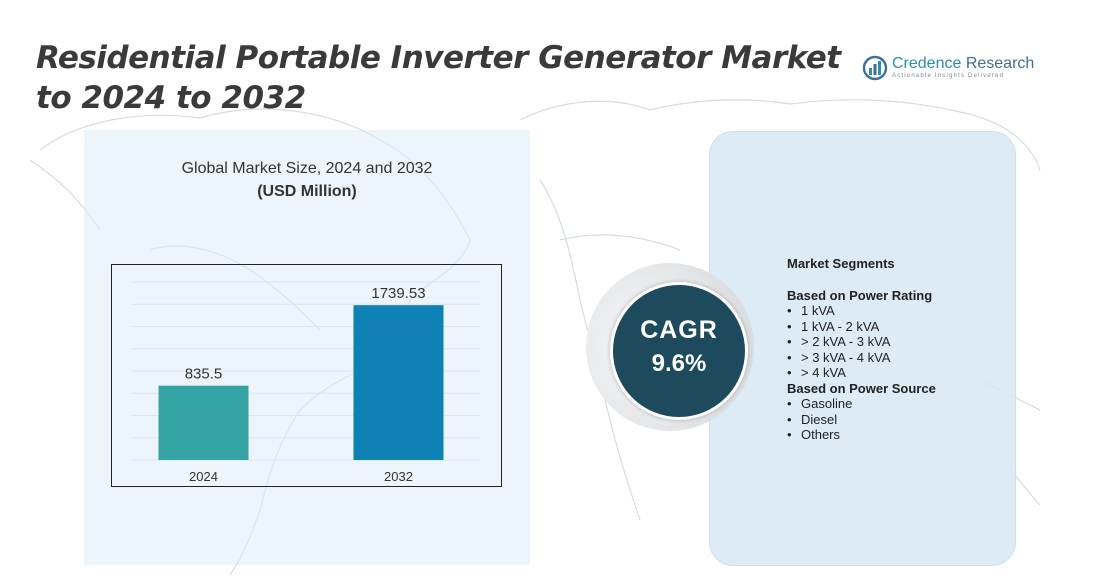  Describe the element at coordinates (679, 330) in the screenshot. I see `cagr-label: CAGR` at that location.